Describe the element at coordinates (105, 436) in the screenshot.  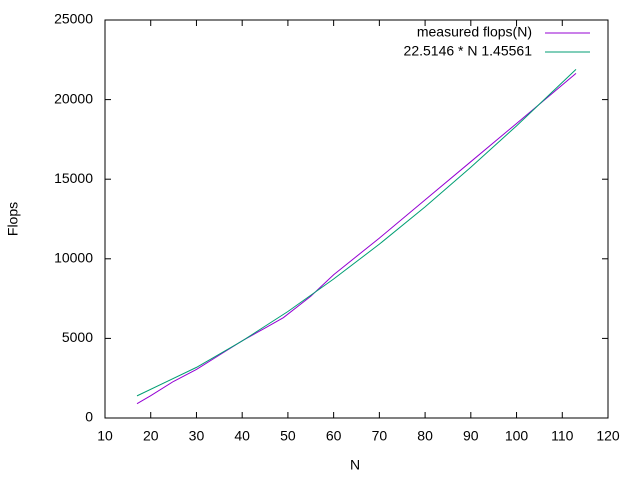
I see `x-tick-label: 10` at that location.